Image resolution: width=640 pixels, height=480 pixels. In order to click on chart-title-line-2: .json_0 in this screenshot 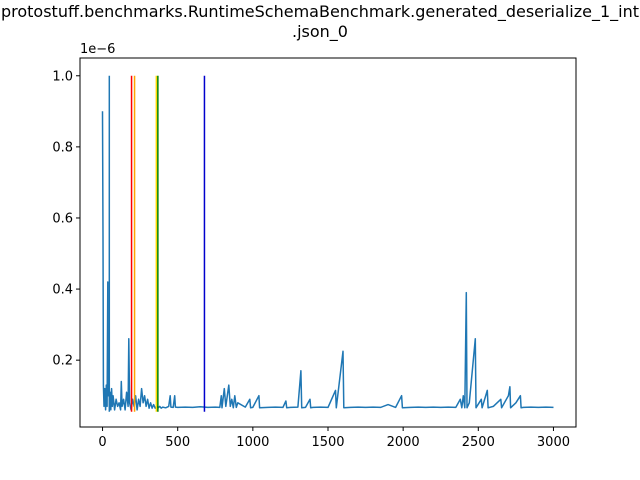, I will do `click(320, 31)`.